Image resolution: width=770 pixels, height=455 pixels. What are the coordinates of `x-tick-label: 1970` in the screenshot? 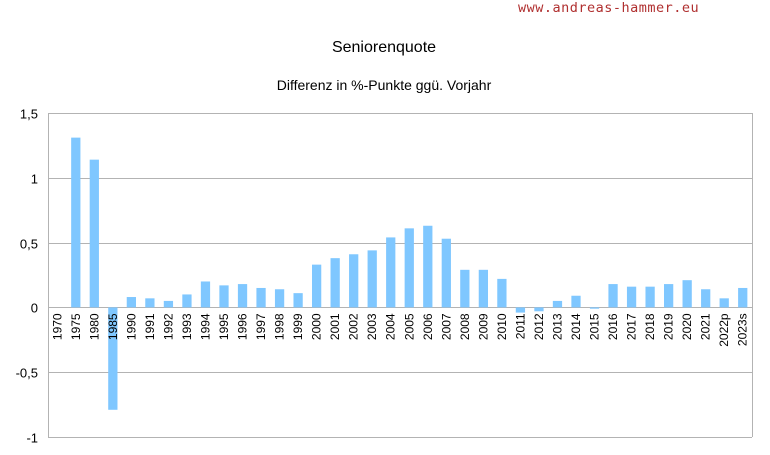 It's located at (57, 326).